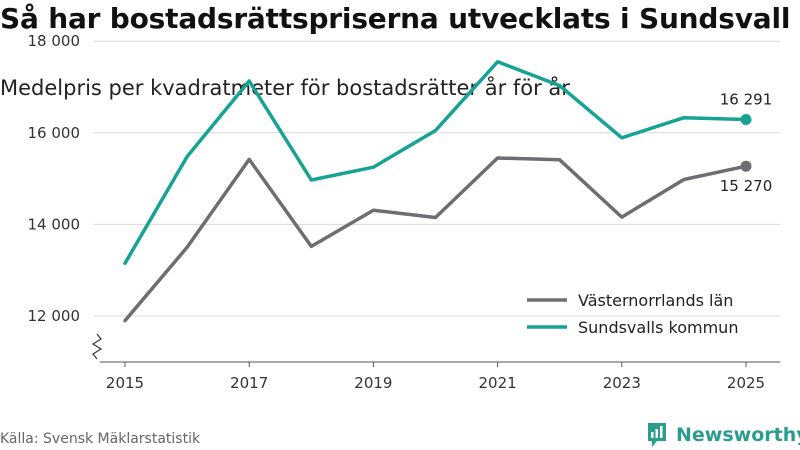 The image size is (800, 450). What do you see at coordinates (738, 435) in the screenshot?
I see `brand-name: Newsworthy` at bounding box center [738, 435].